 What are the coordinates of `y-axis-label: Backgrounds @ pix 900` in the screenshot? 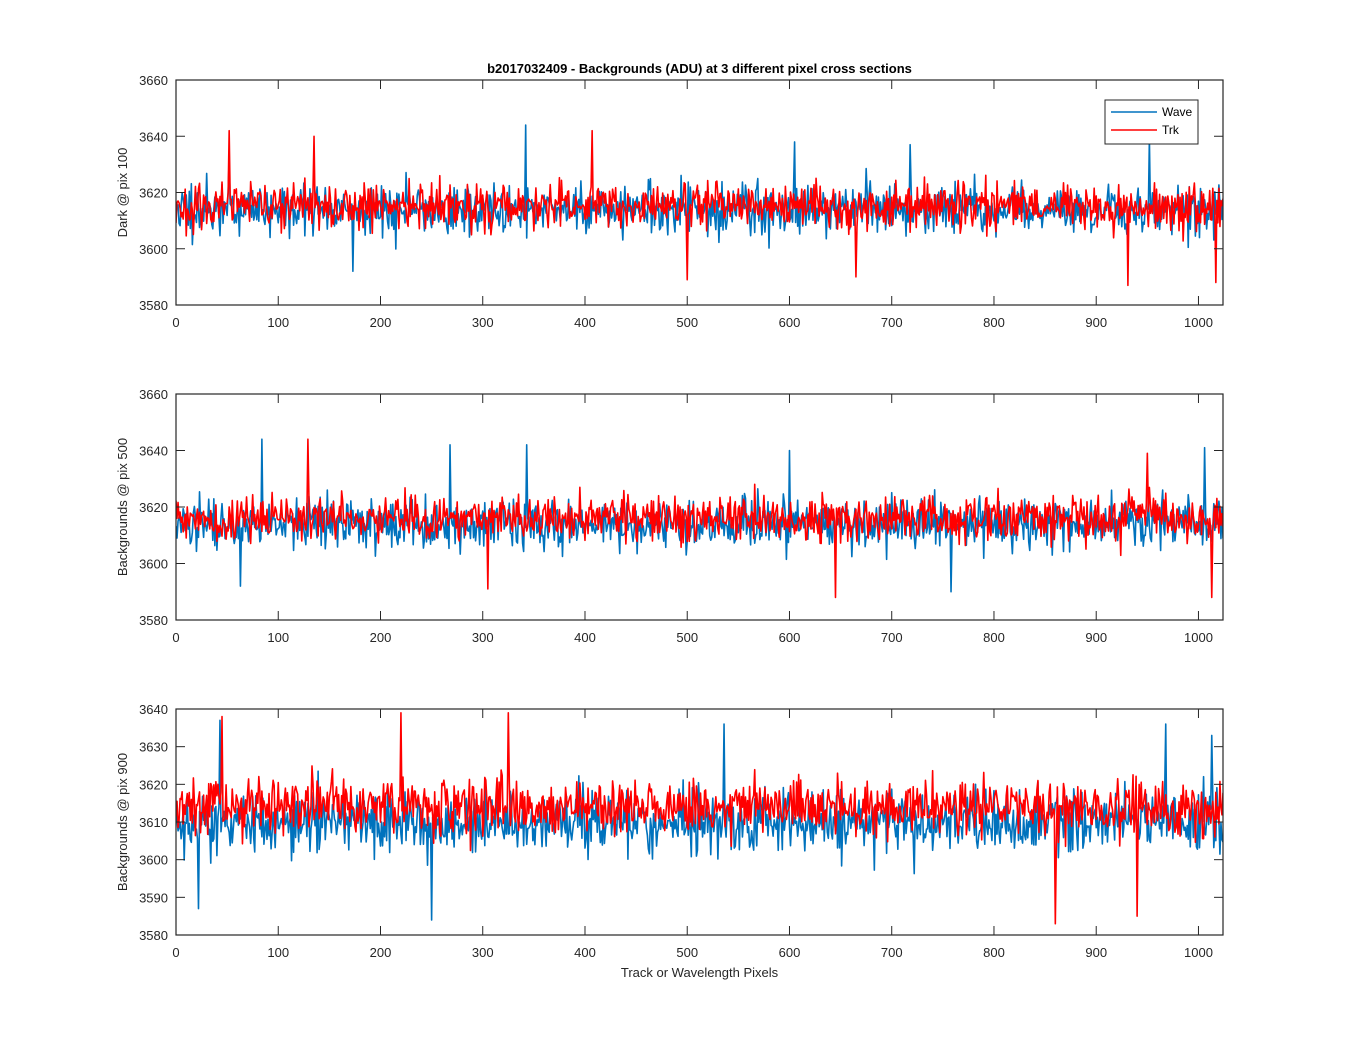 It's located at (122, 822).